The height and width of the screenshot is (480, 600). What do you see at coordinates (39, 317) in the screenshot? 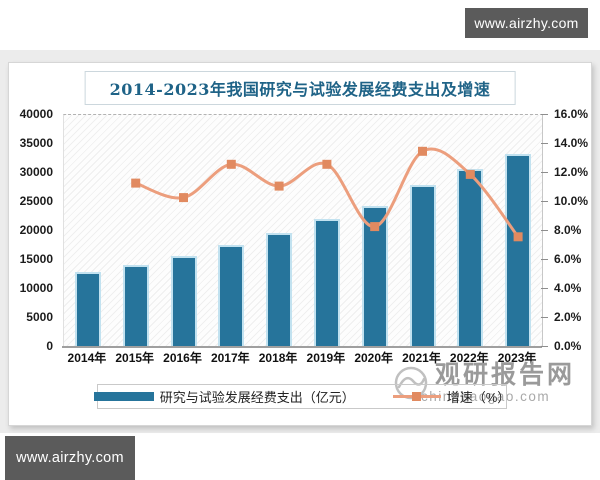
I see `y-axis-left-tick-label: 5000` at bounding box center [39, 317].